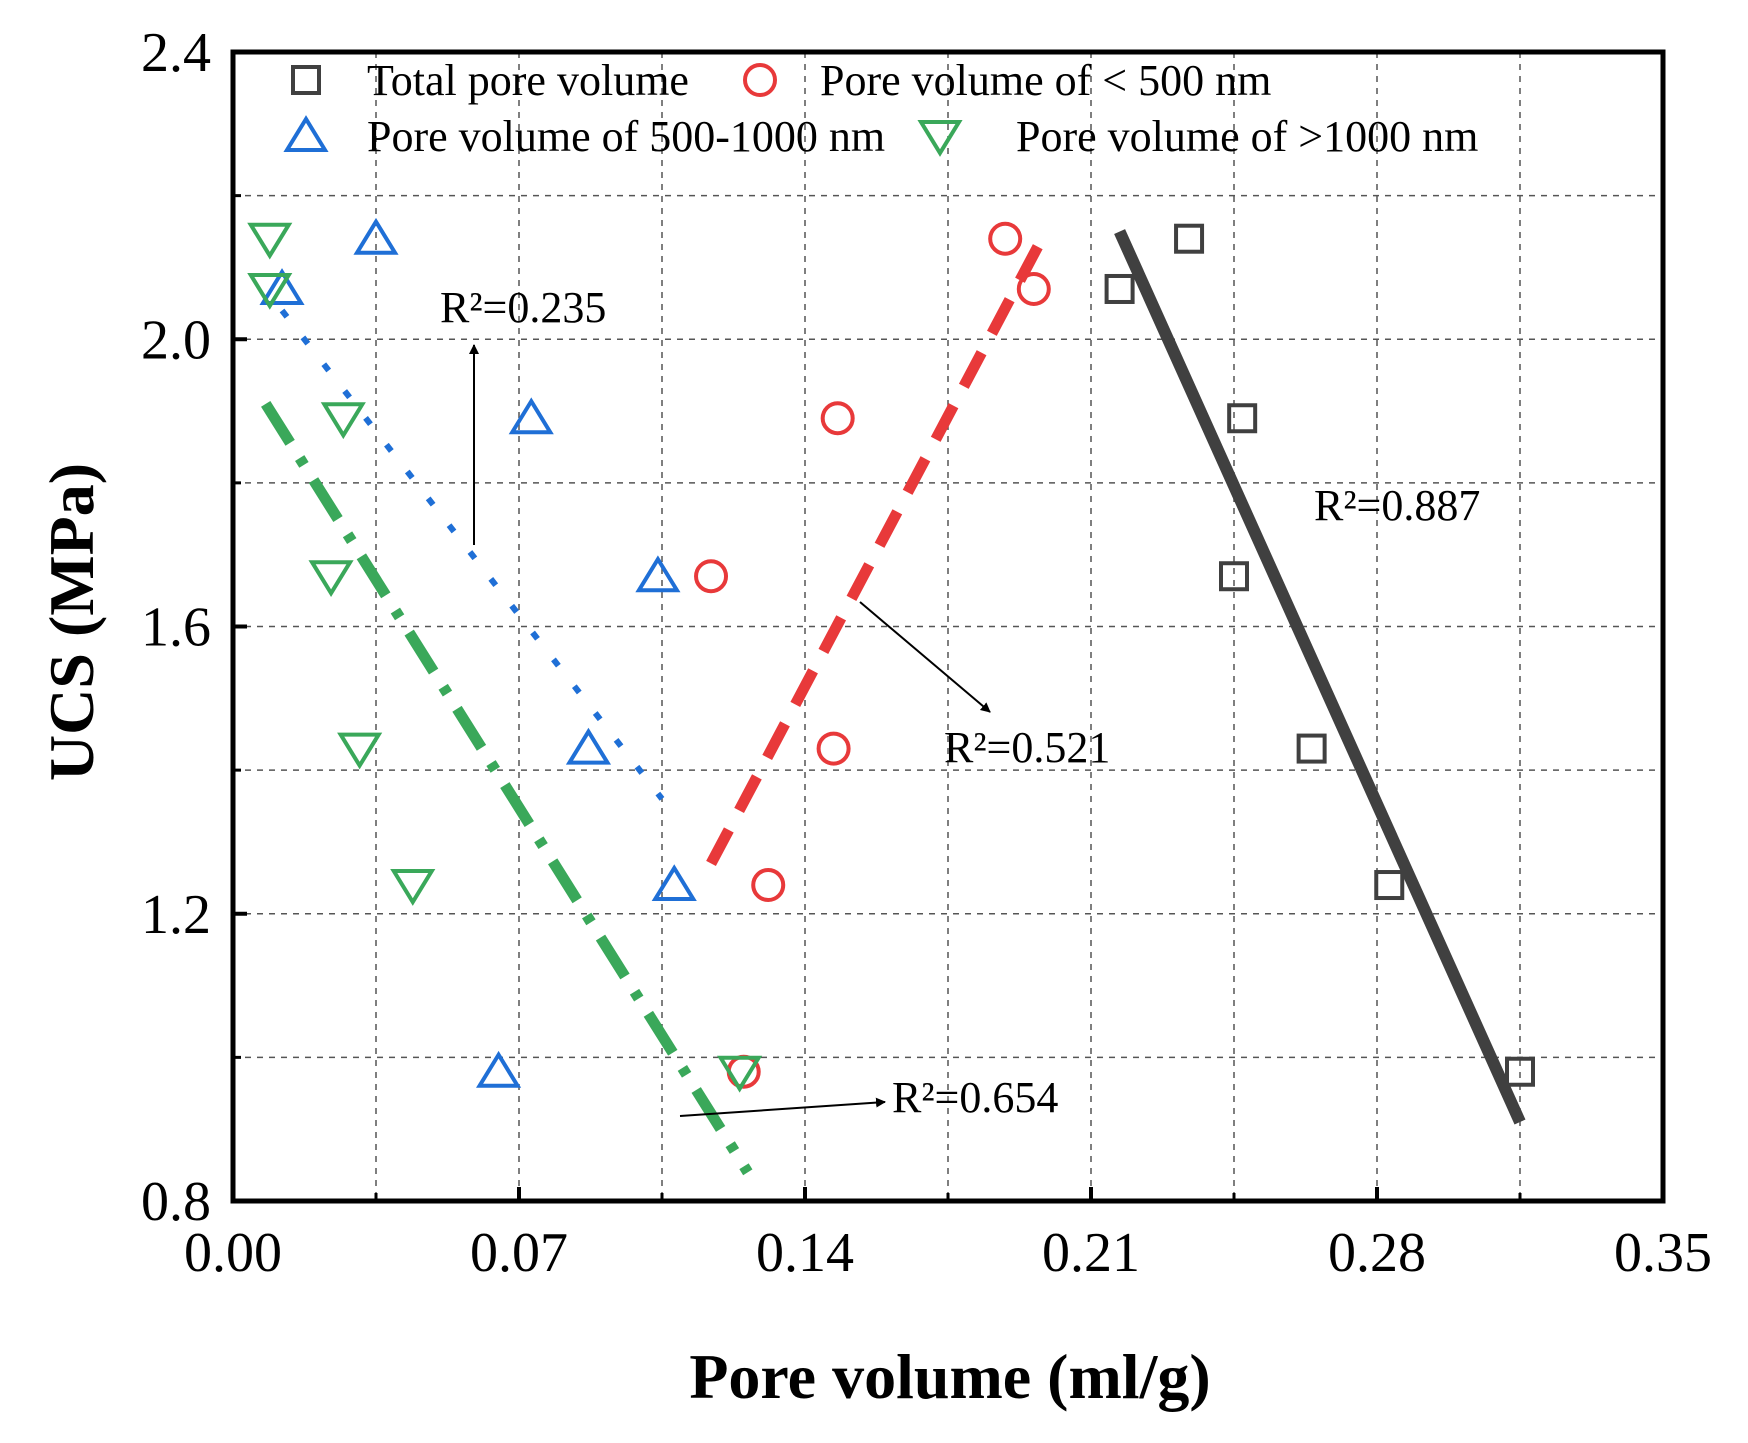 This screenshot has height=1443, width=1748. I want to click on y-tick-label: 1.2, so click(176, 915).